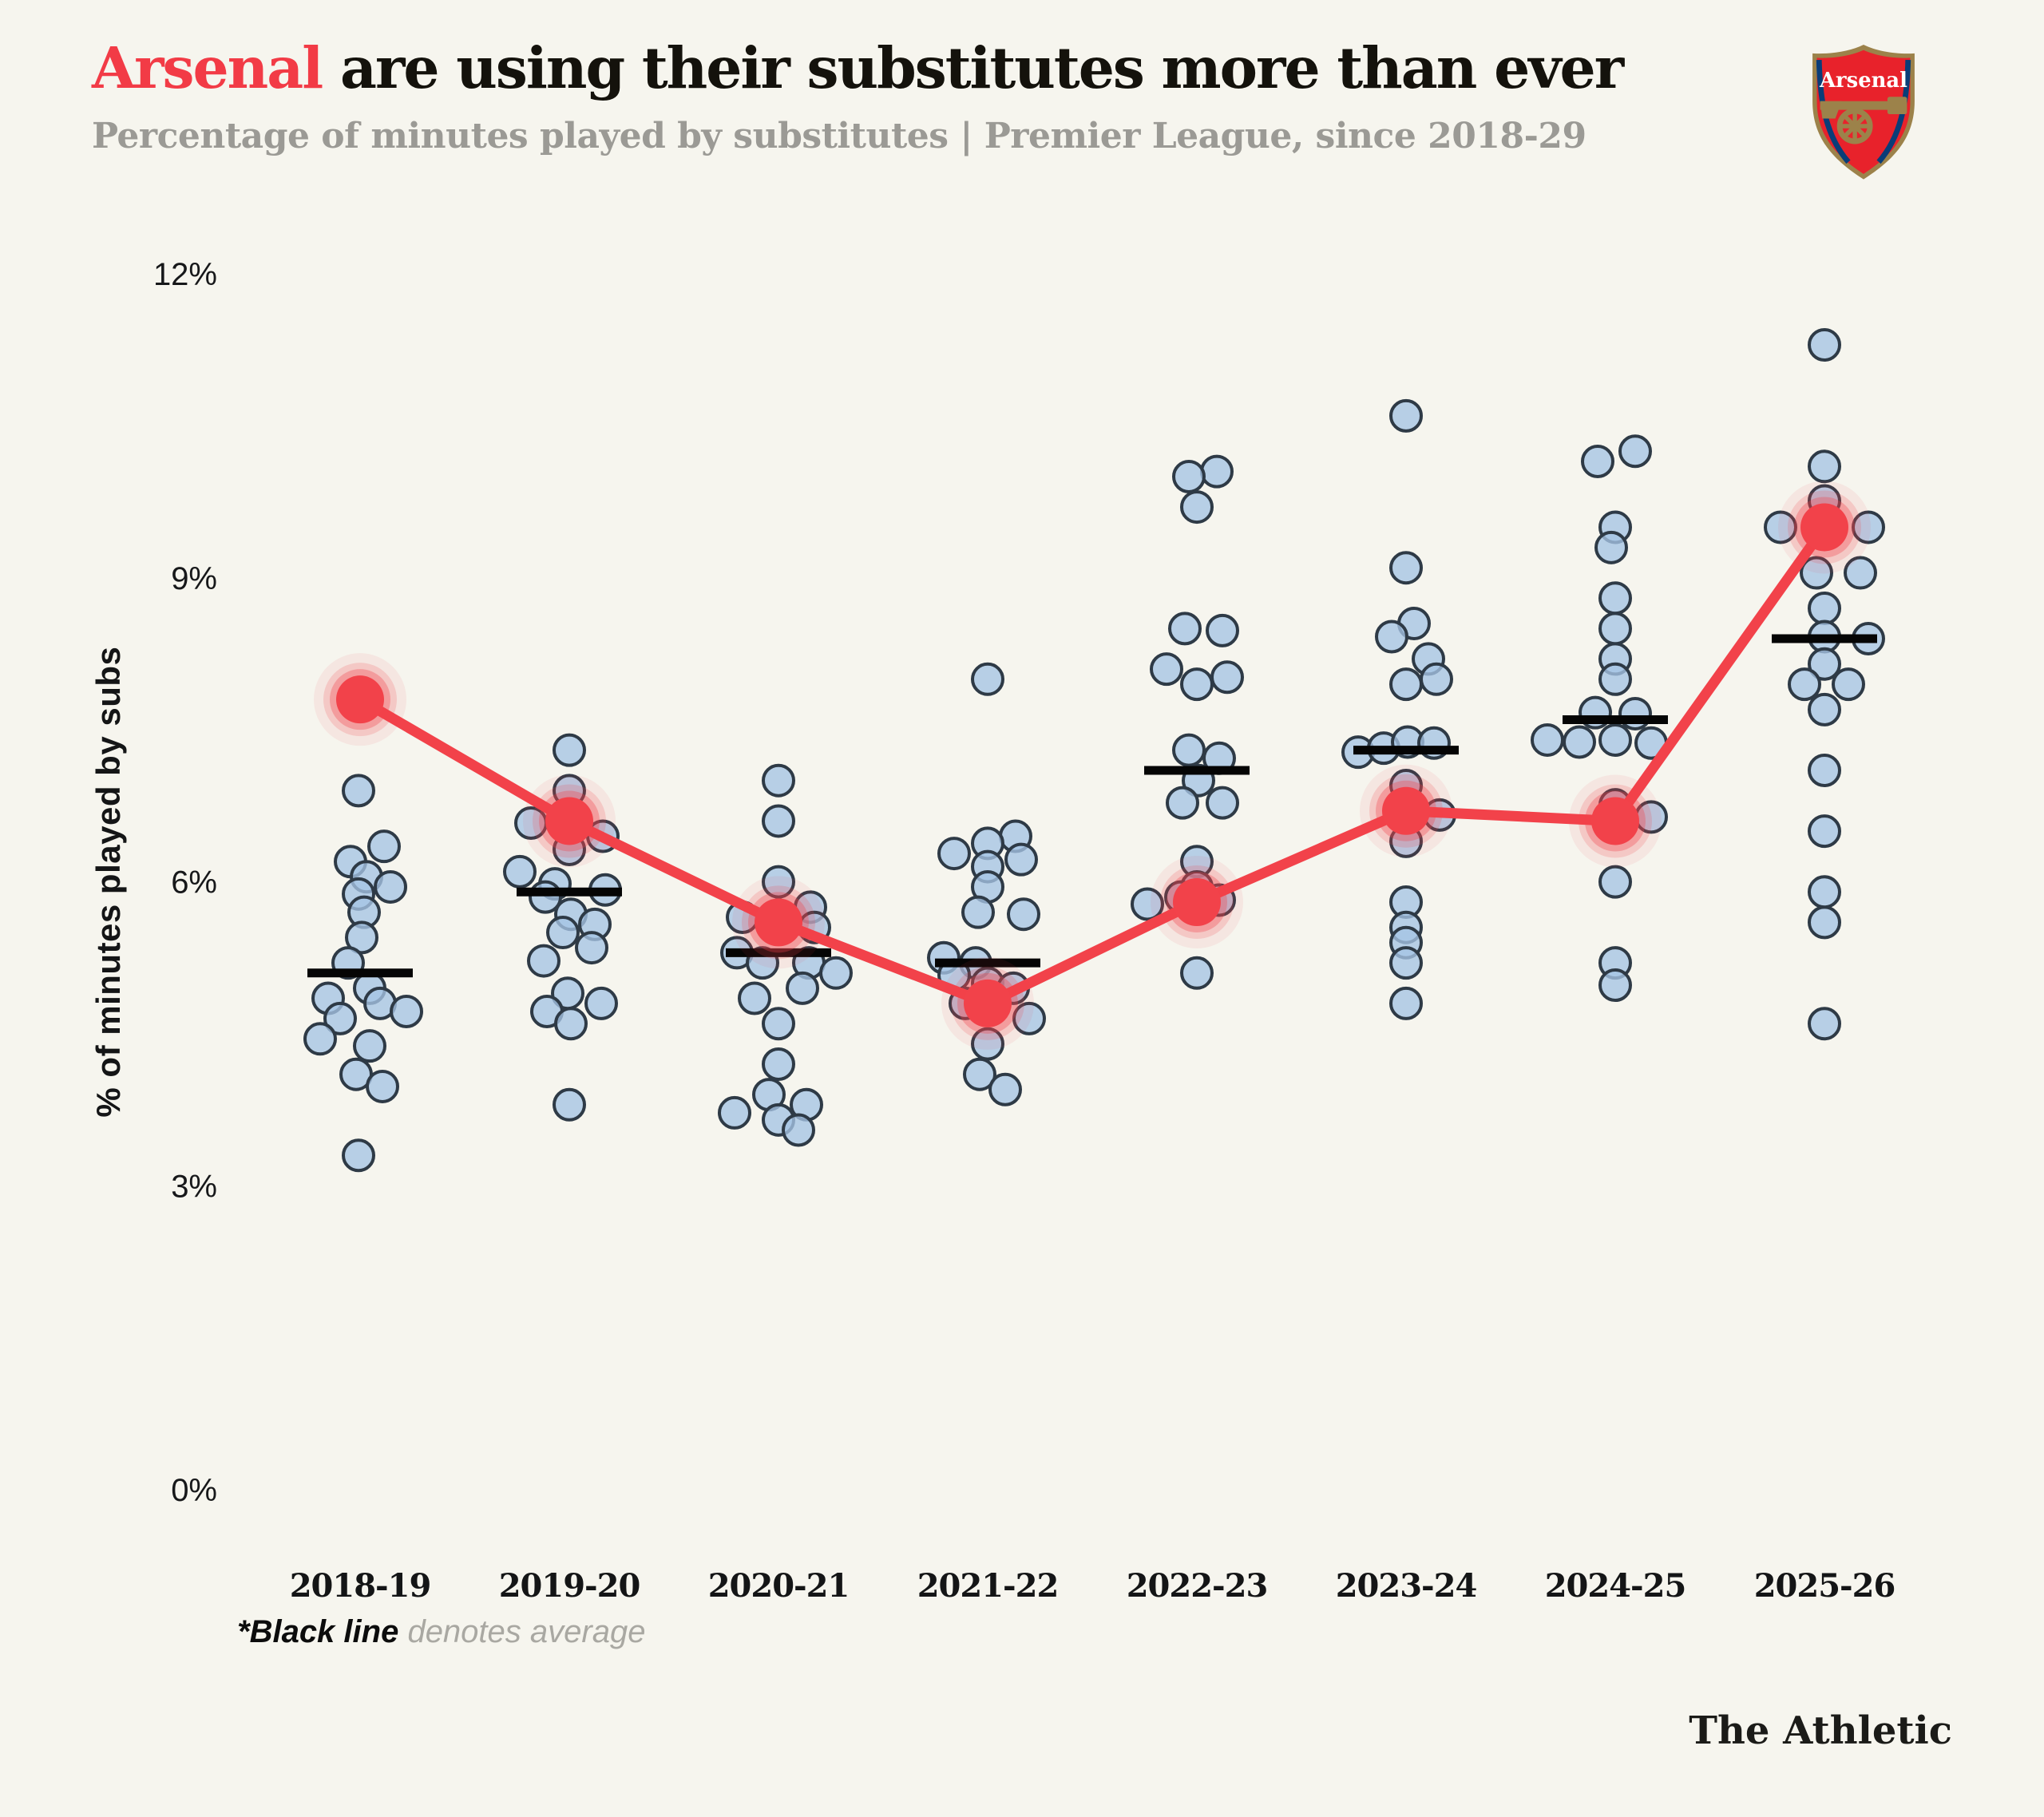  I want to click on season-label: 2018-19, so click(360, 1586).